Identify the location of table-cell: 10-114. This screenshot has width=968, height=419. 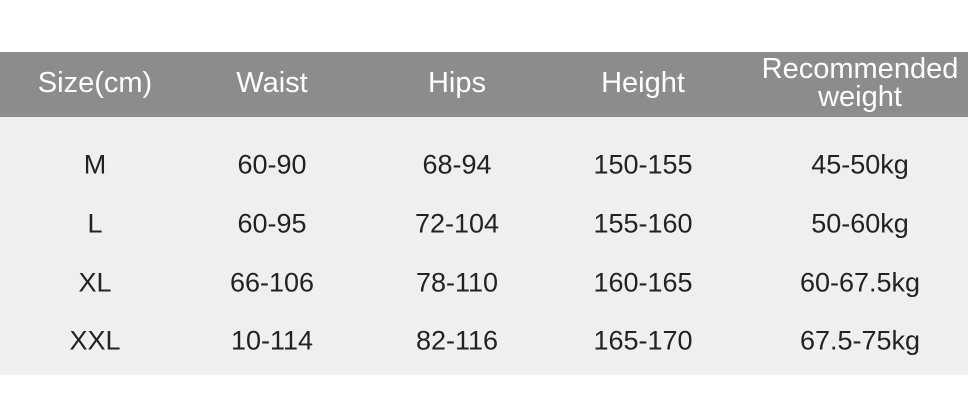
(272, 340).